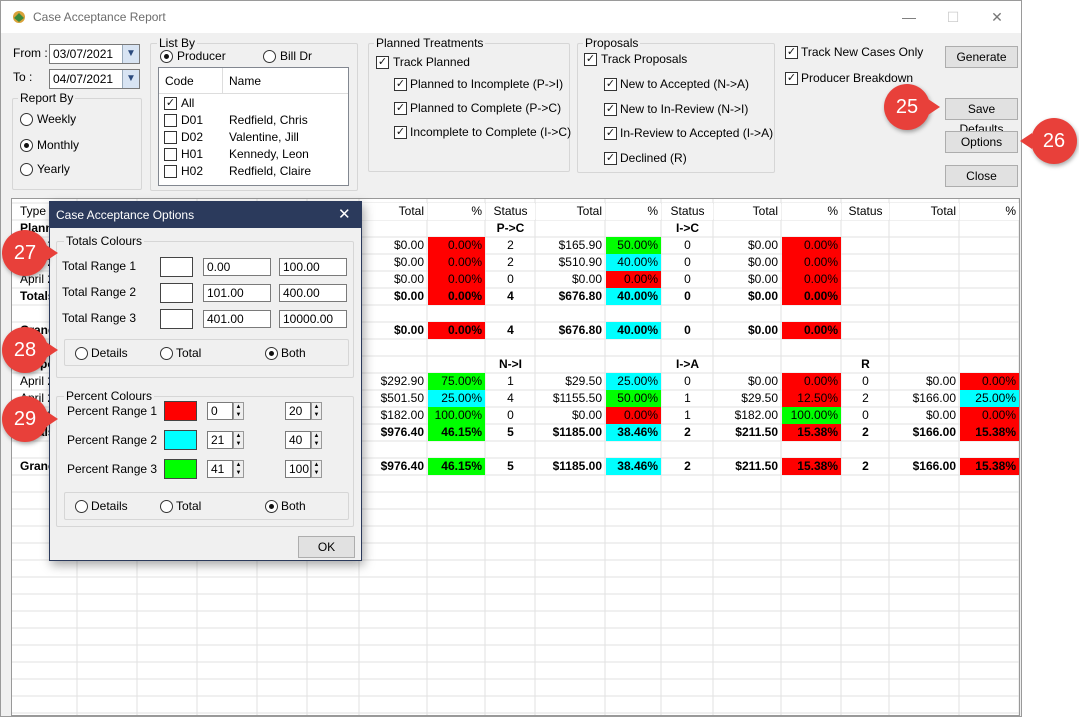  Describe the element at coordinates (909, 17) in the screenshot. I see `minimize-button: —` at that location.